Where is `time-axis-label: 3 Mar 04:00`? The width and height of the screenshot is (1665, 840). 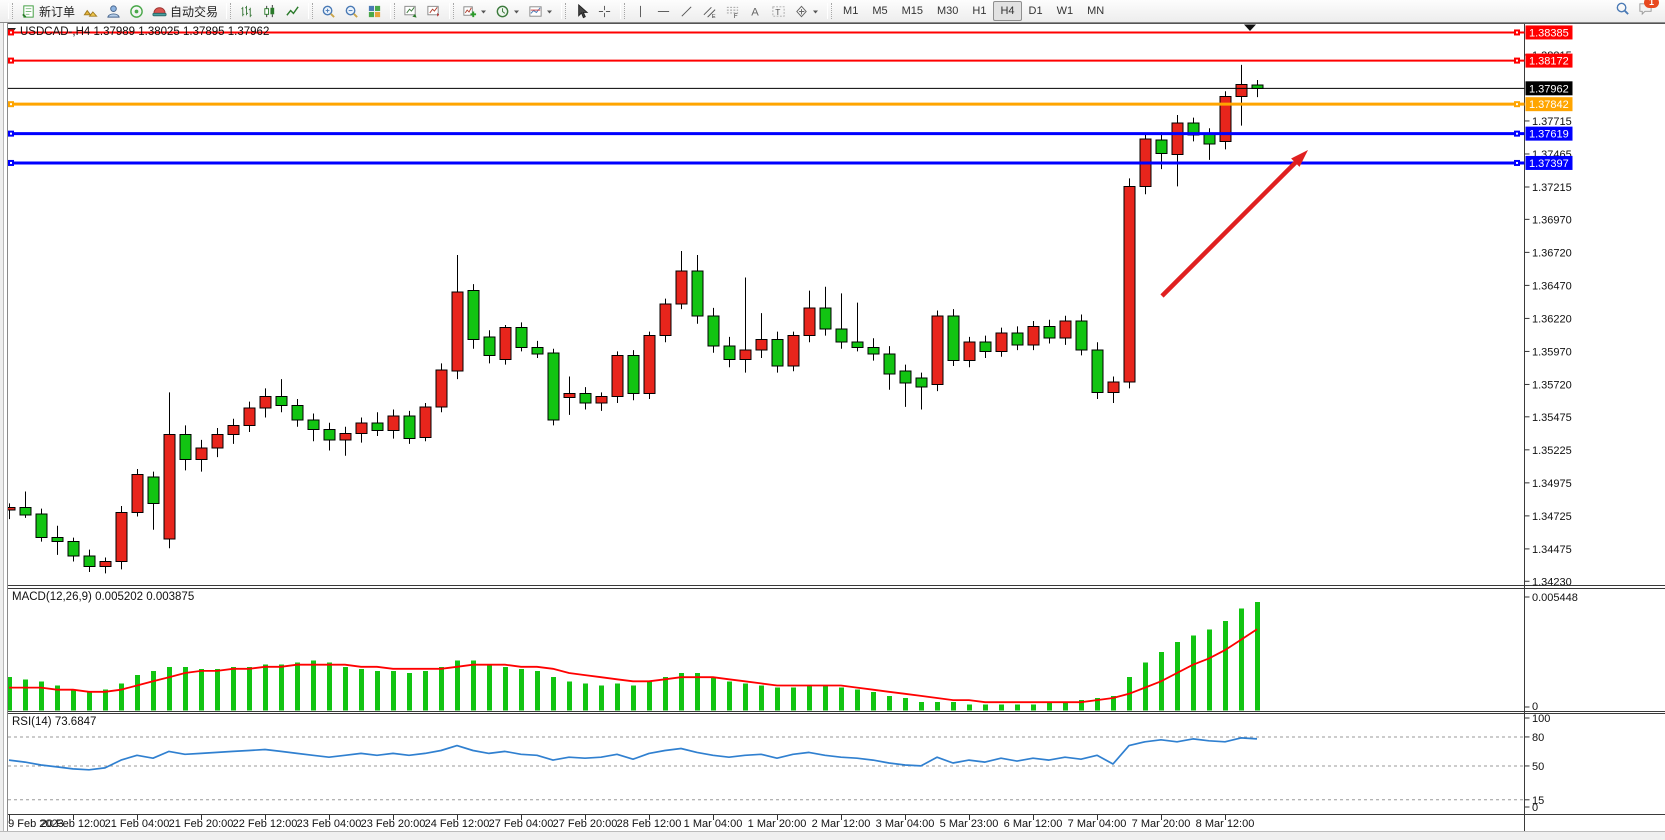
time-axis-label: 3 Mar 04:00 is located at coordinates (905, 824).